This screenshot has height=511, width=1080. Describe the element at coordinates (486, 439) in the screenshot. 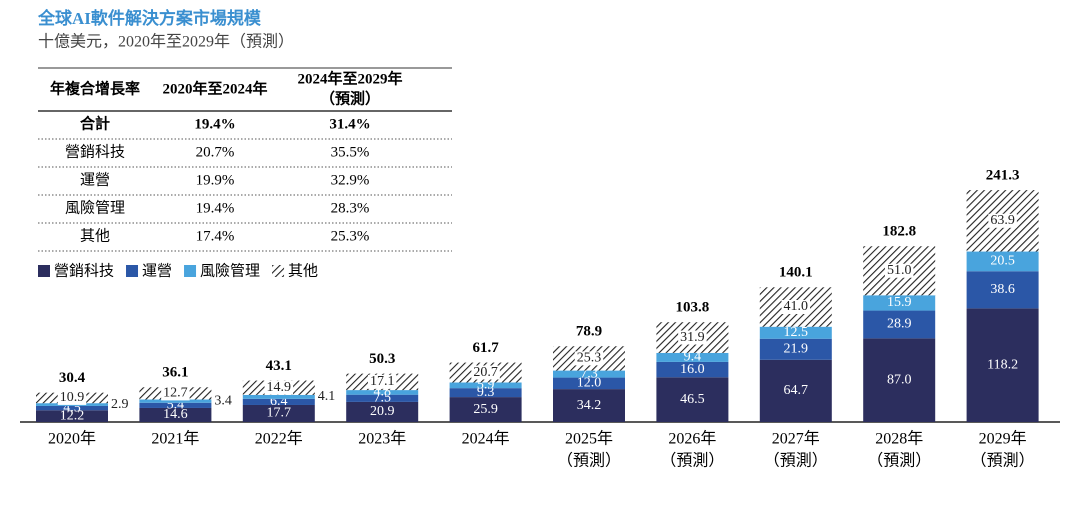

I see `x-tick-label: 2024年` at that location.